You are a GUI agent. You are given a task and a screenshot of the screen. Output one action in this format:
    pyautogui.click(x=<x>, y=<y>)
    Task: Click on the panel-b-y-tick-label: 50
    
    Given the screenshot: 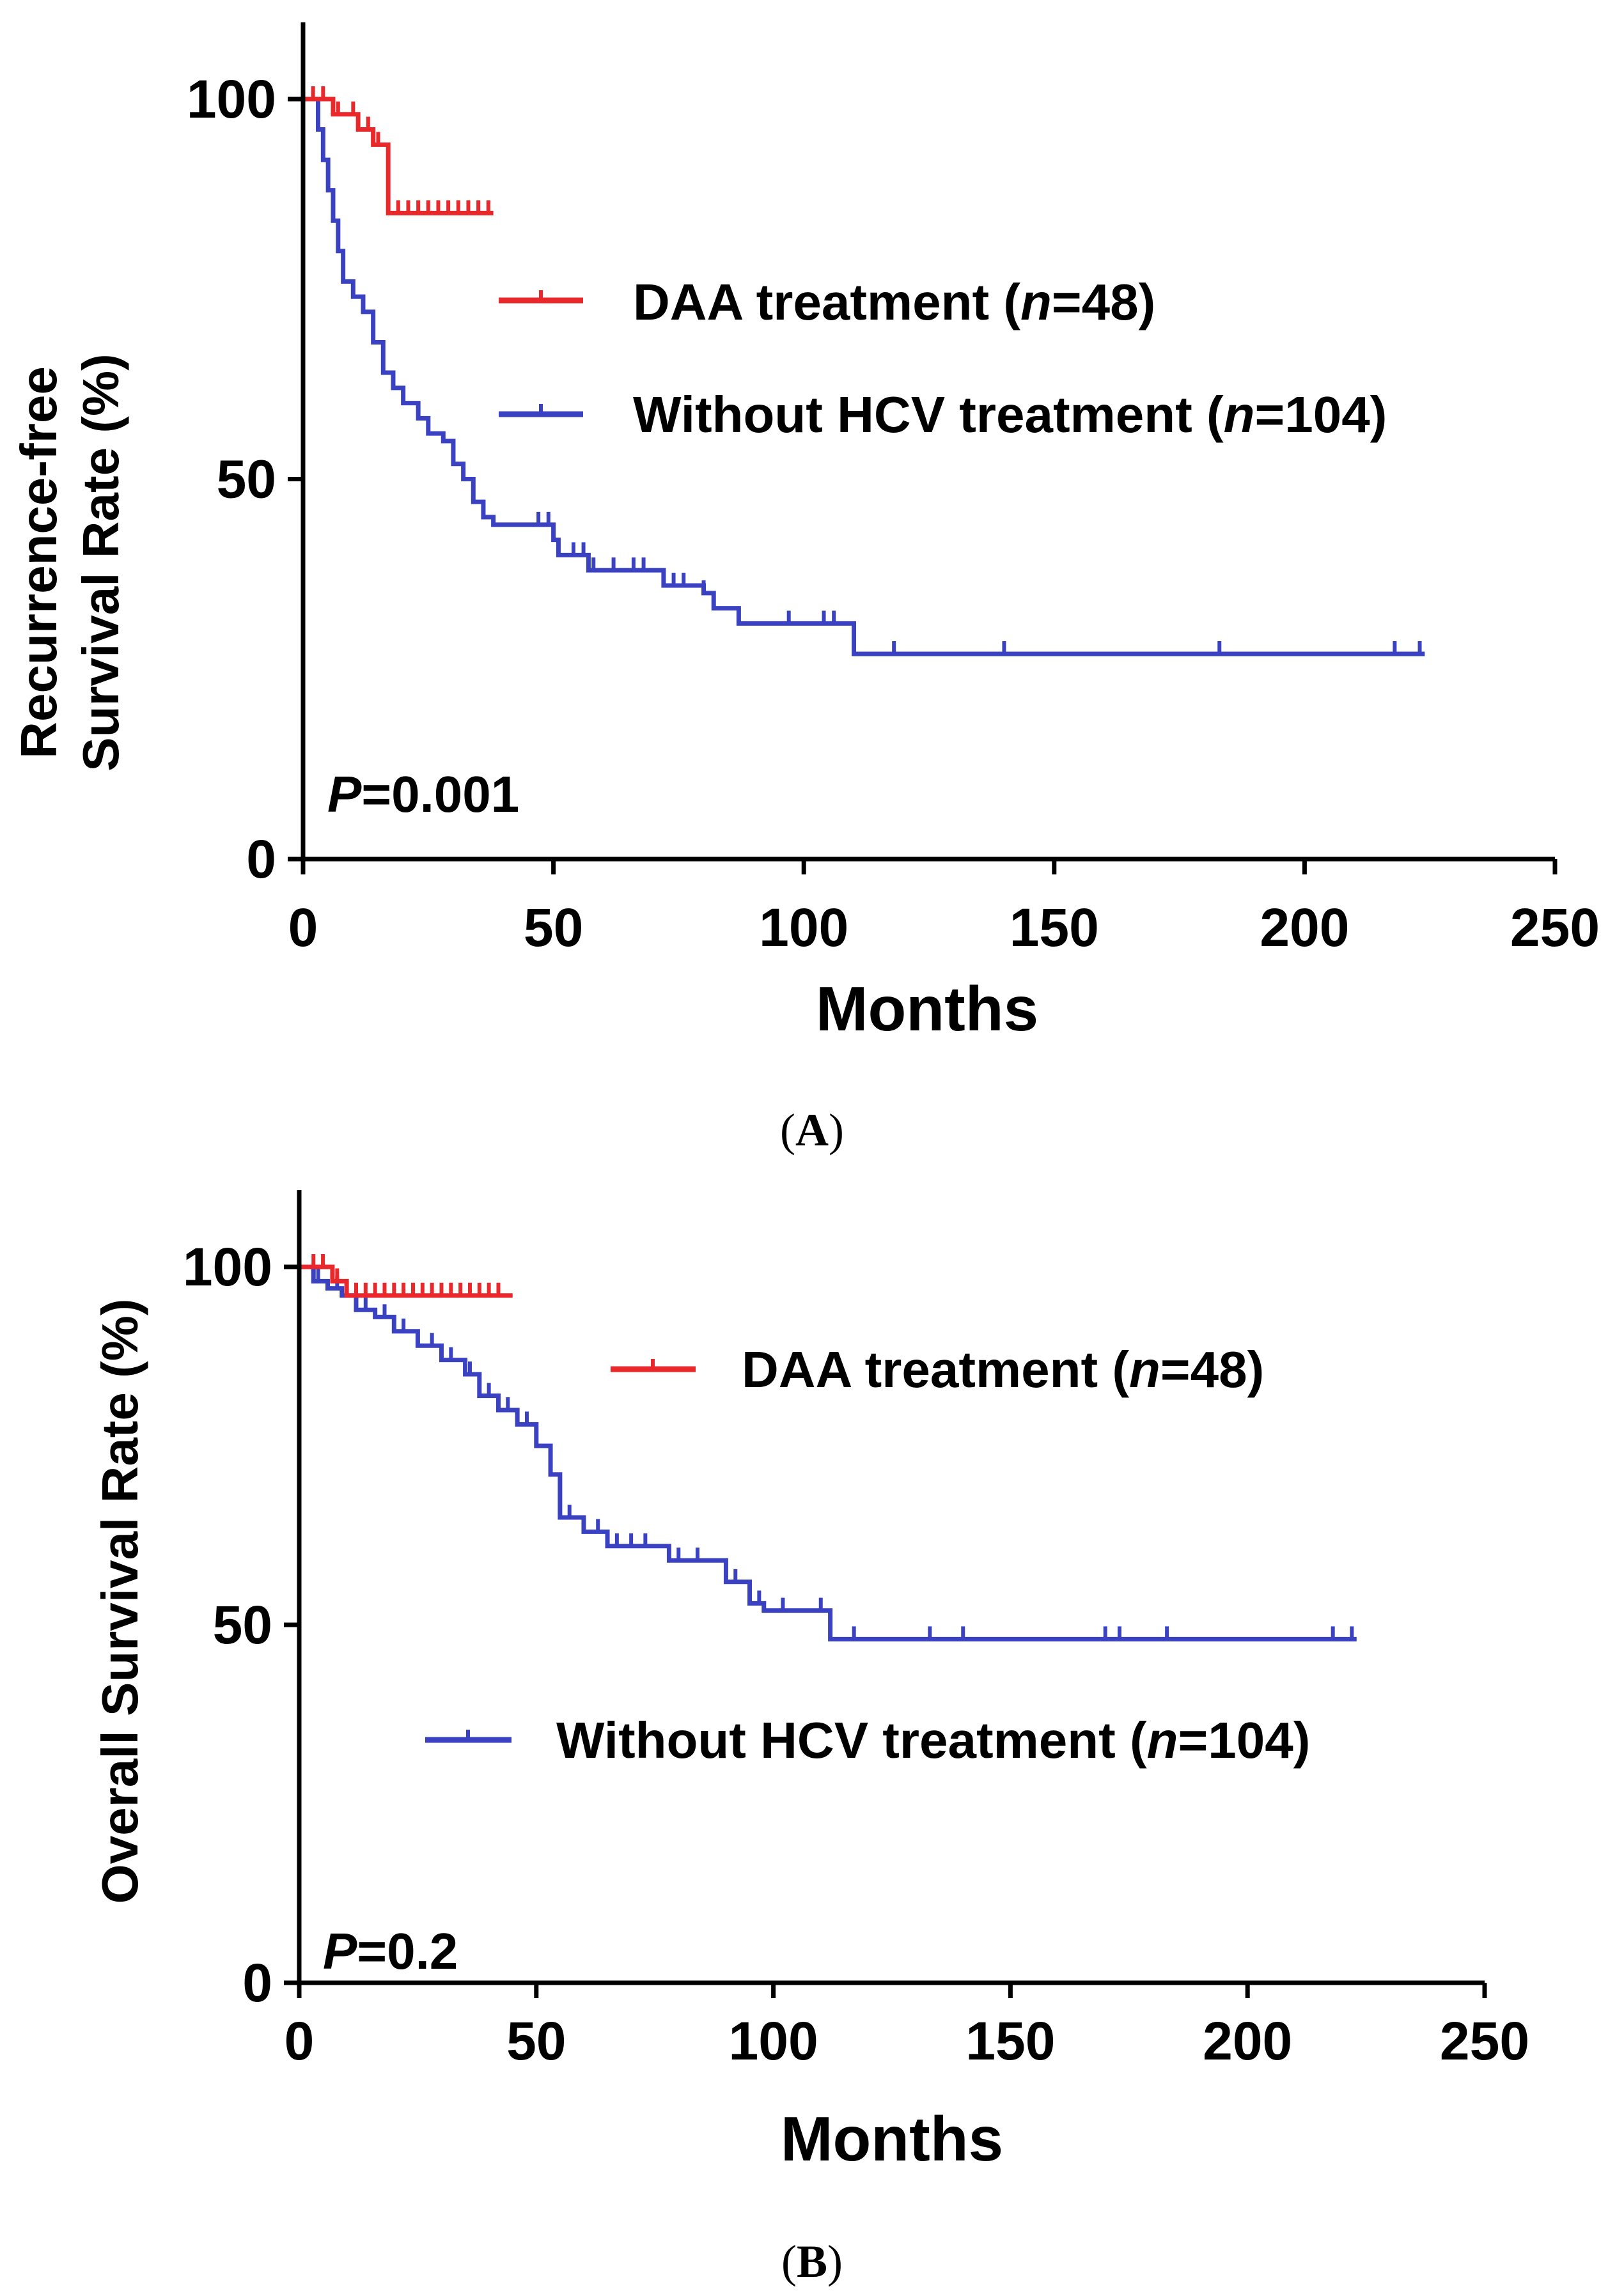 What is the action you would take?
    pyautogui.click(x=243, y=1625)
    